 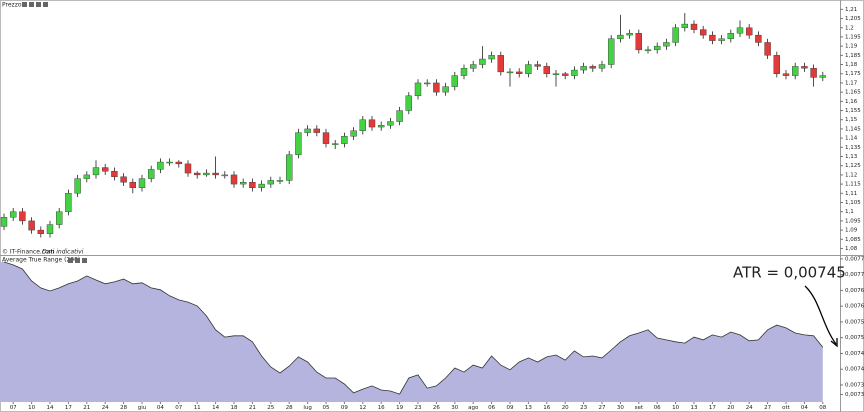 What do you see at coordinates (853, 148) in the screenshot?
I see `y-tick-label: 1,135` at bounding box center [853, 148].